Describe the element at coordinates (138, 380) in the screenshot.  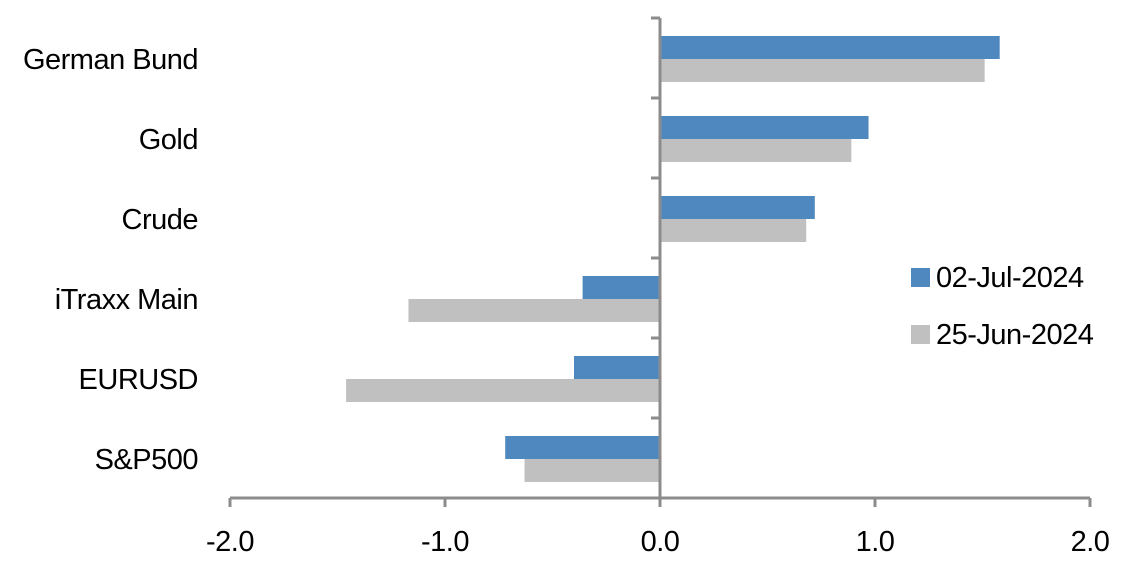
I see `category-label: EURUSD` at that location.